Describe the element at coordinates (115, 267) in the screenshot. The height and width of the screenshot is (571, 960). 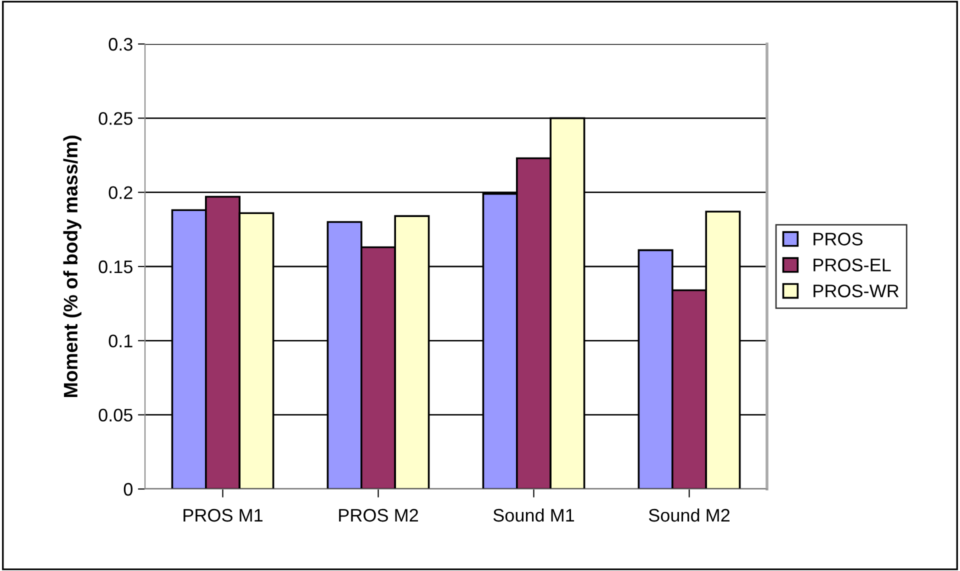
I see `y-tick-label: 0.15` at that location.